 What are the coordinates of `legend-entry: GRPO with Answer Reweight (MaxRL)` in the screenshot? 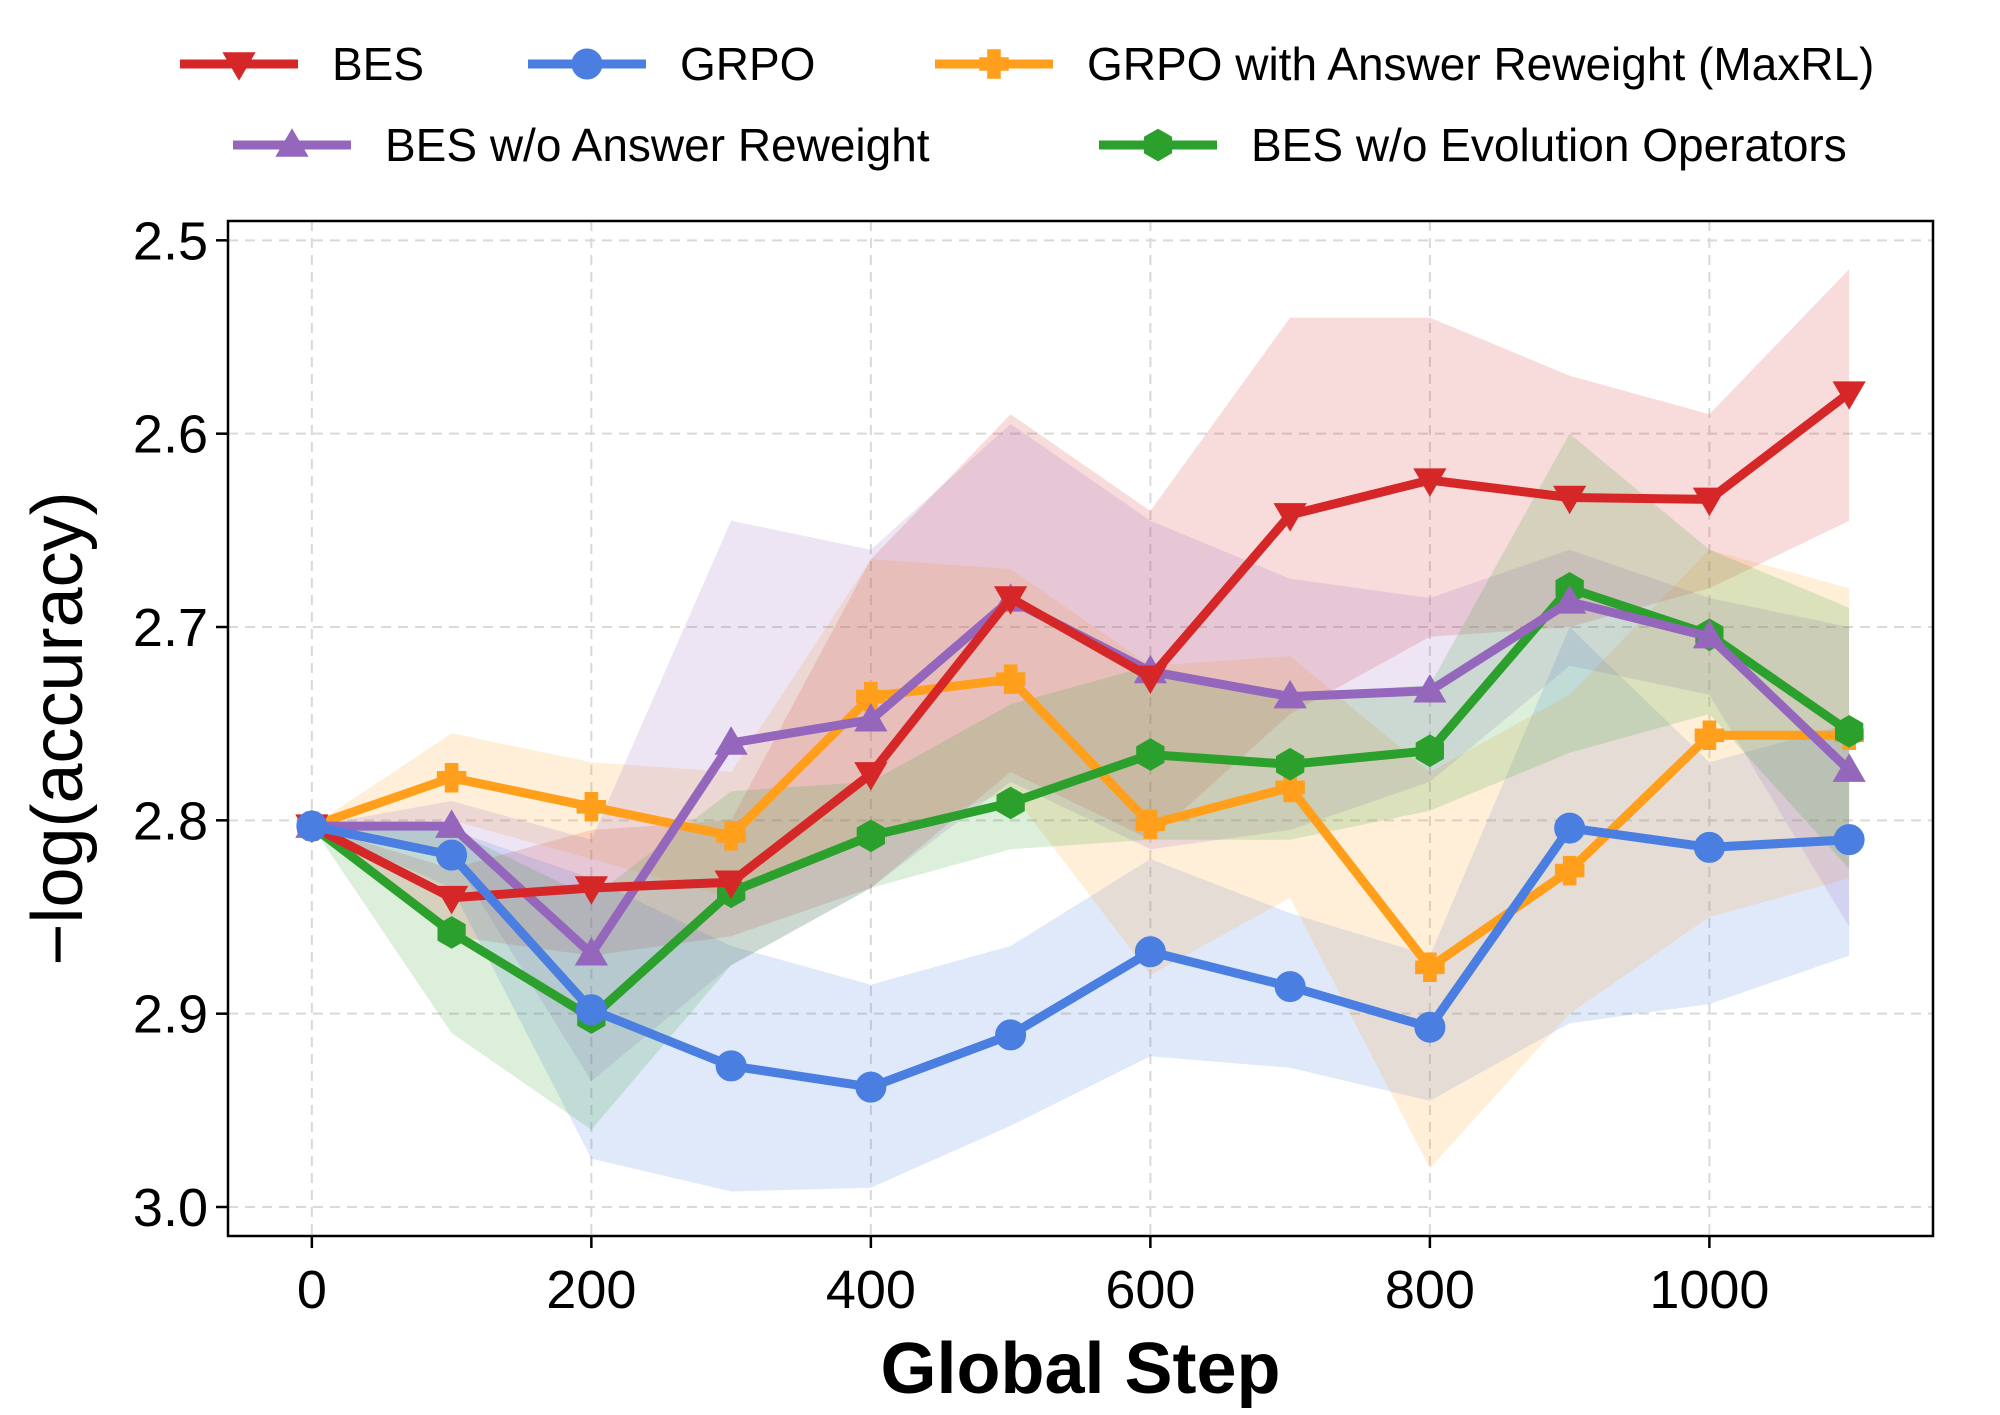 It's located at (1404, 64).